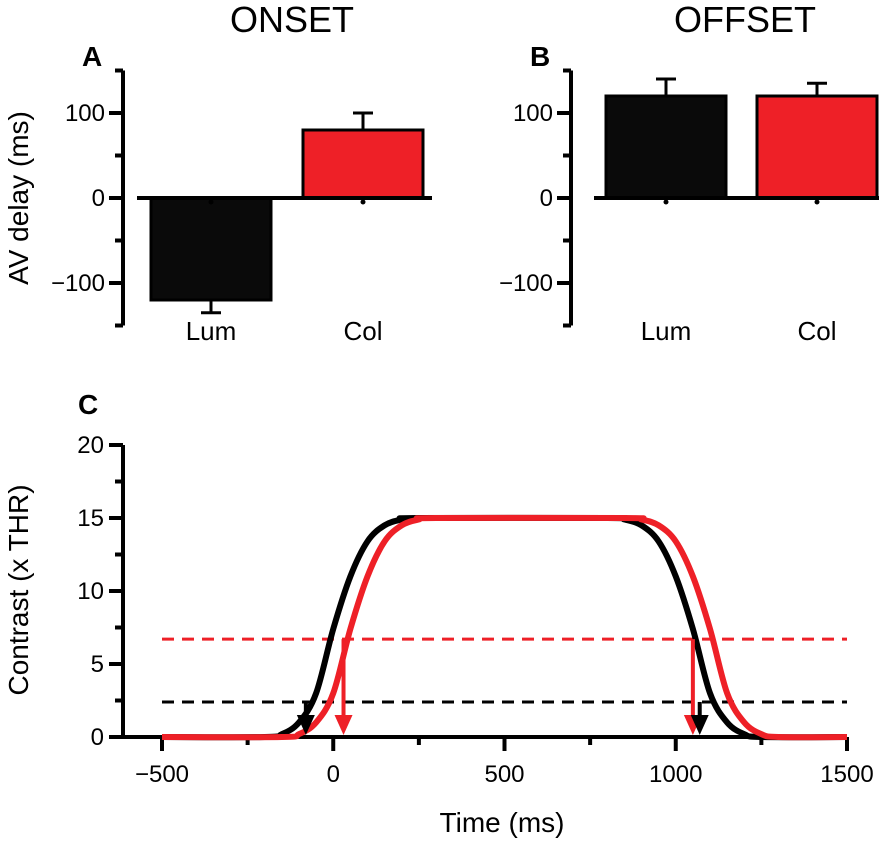  What do you see at coordinates (90, 591) in the screenshot?
I see `y-tick-label: 10` at bounding box center [90, 591].